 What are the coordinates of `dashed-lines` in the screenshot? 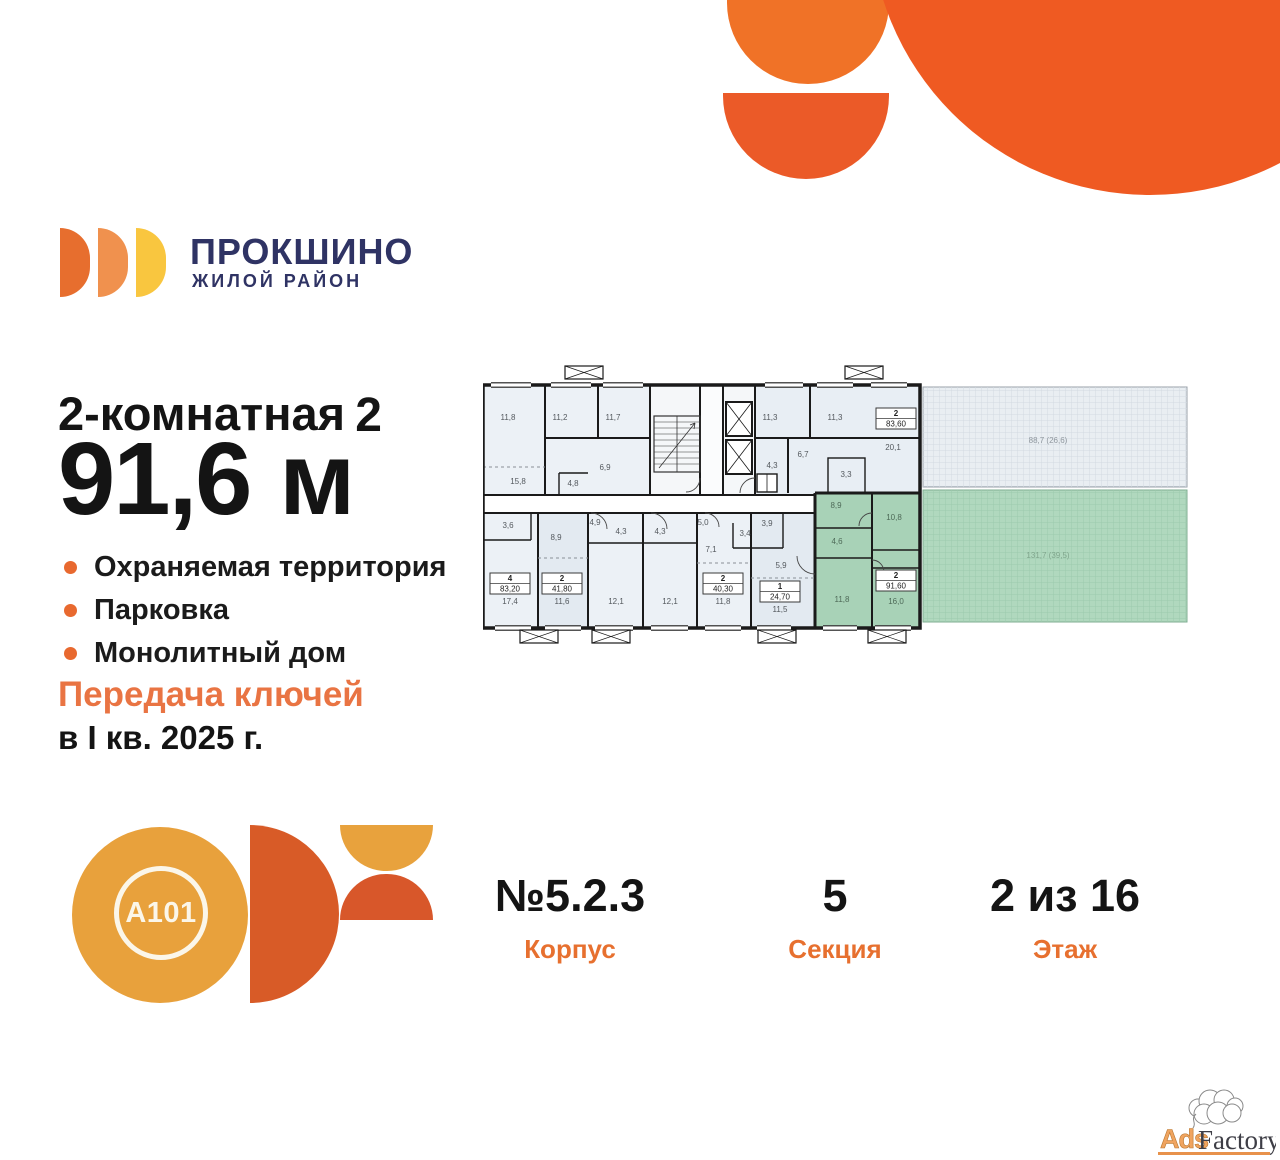 It's located at (649, 522).